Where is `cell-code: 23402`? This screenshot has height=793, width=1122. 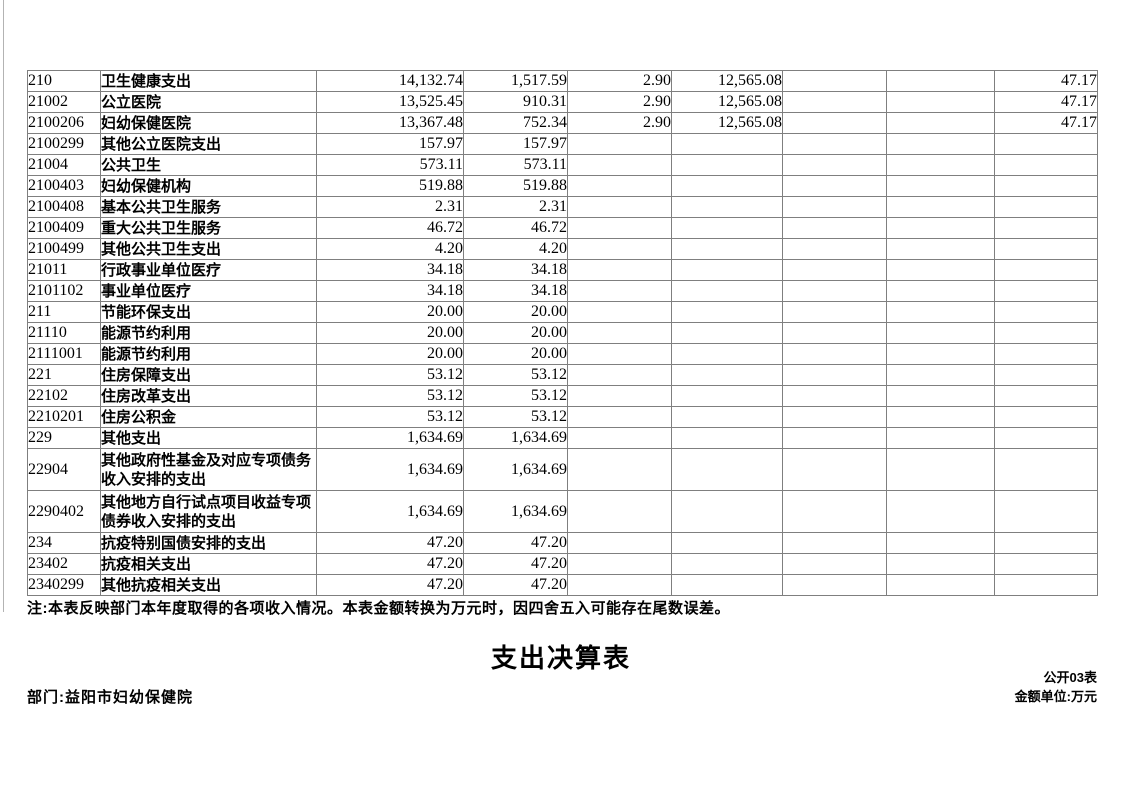
cell-code: 23402 is located at coordinates (64, 564).